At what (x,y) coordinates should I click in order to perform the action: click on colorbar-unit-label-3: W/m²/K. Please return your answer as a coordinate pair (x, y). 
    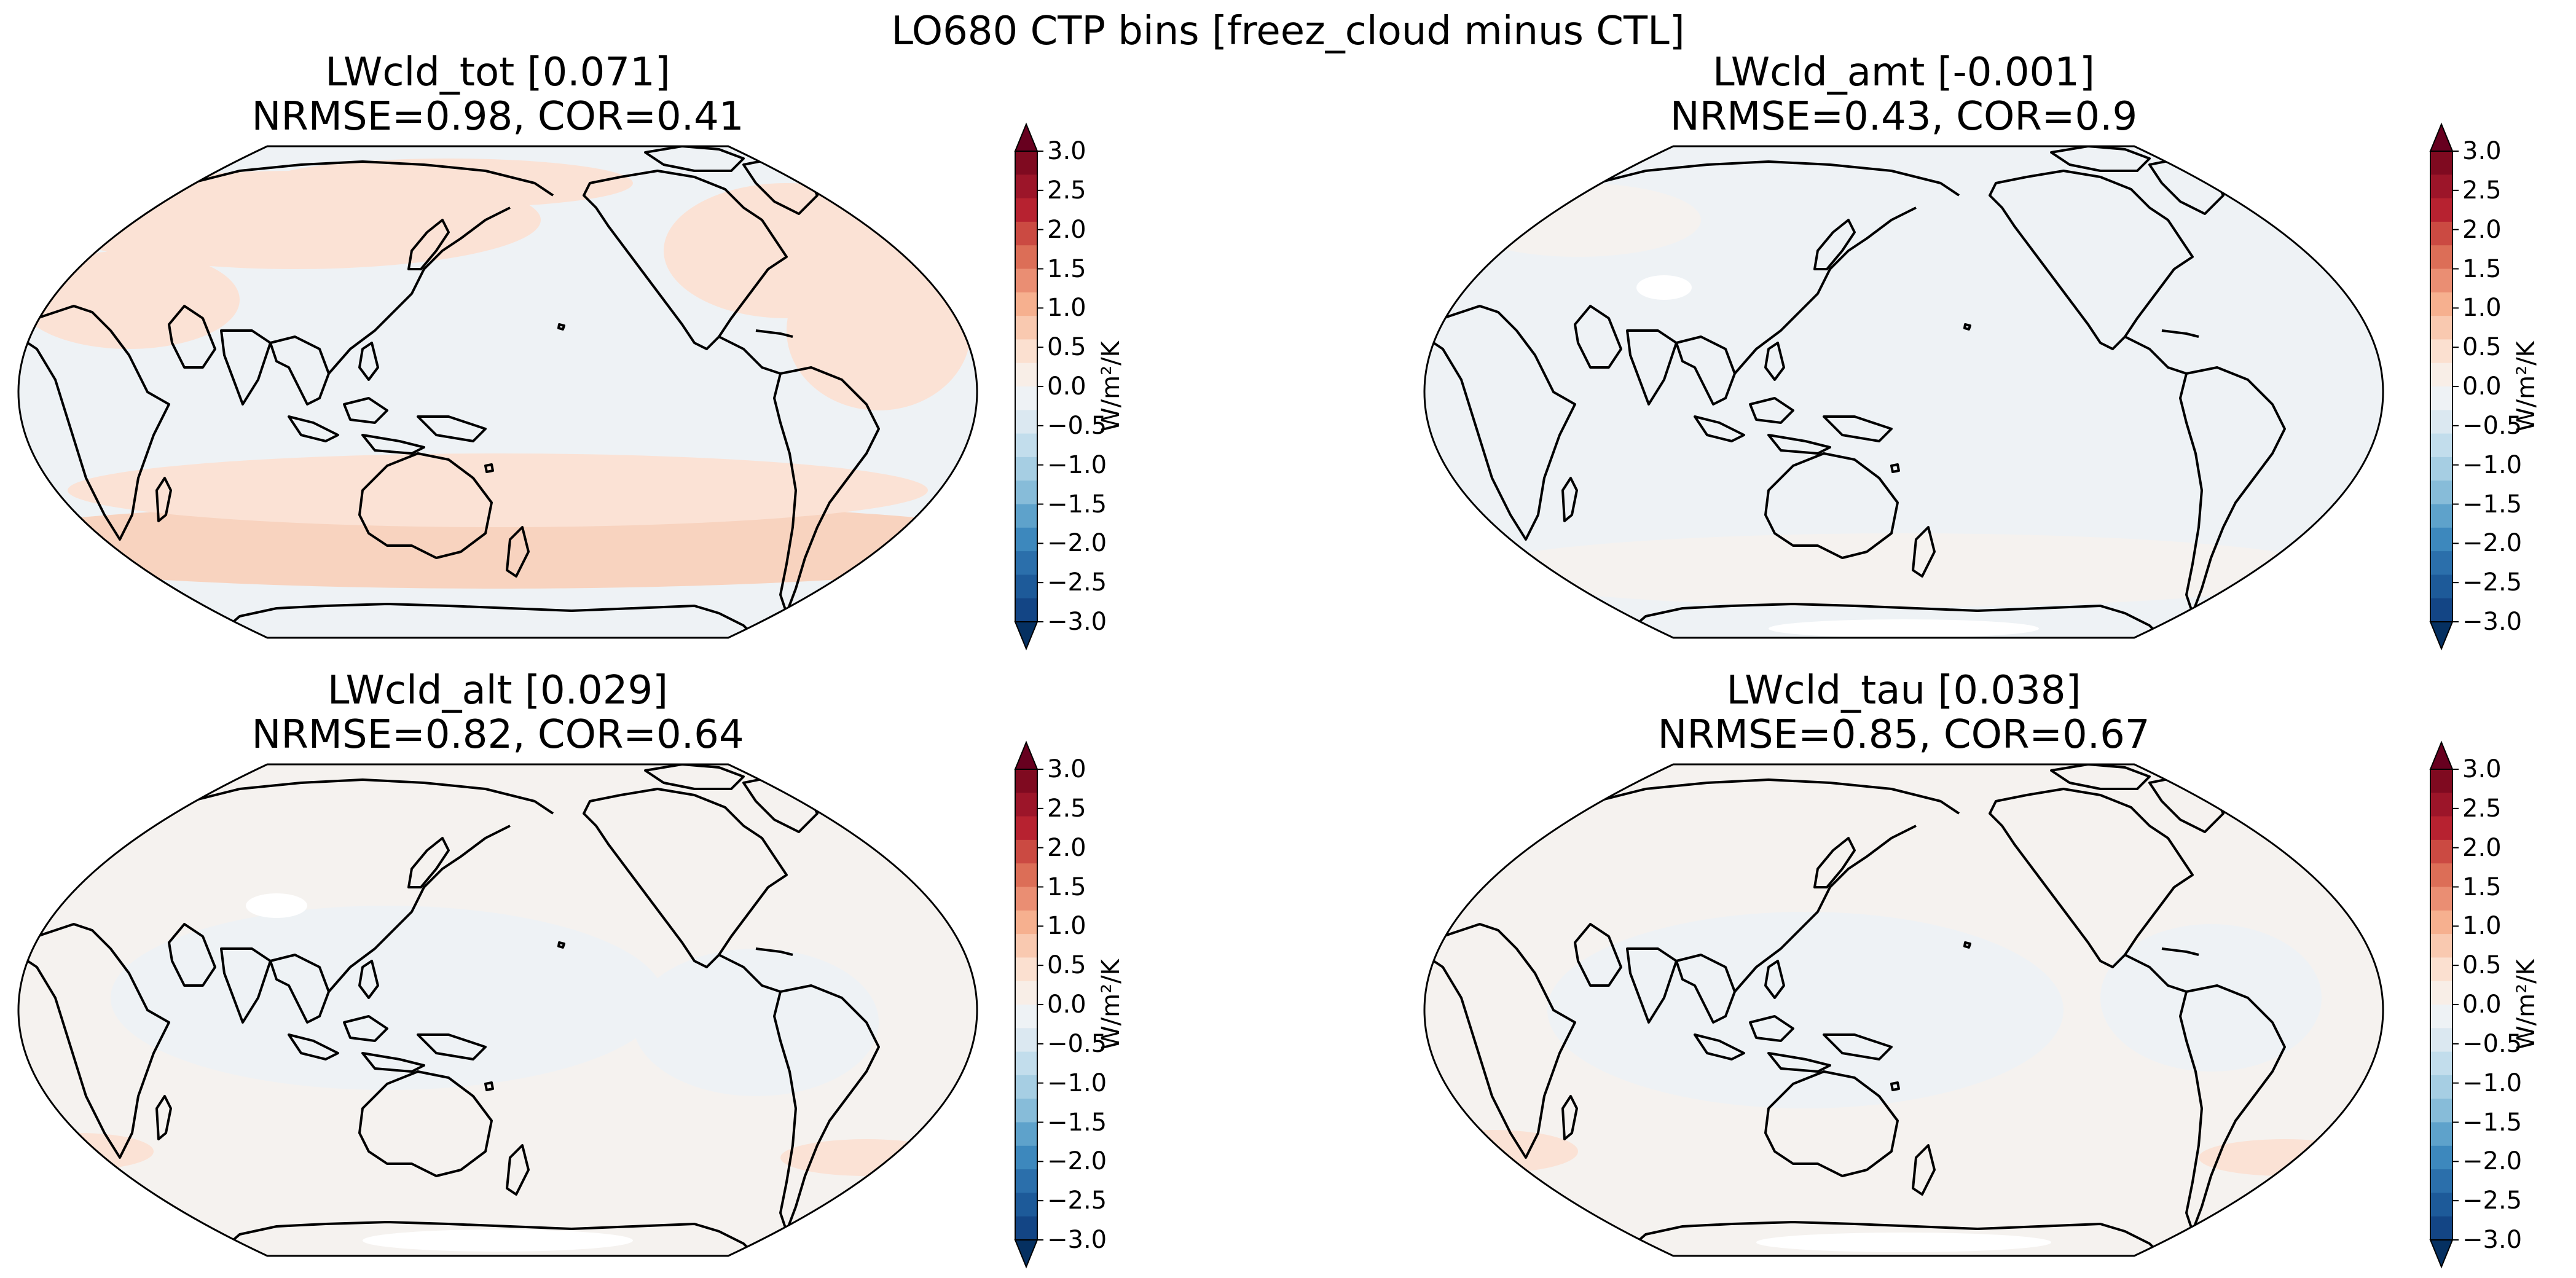
    Looking at the image, I should click on (2526, 1004).